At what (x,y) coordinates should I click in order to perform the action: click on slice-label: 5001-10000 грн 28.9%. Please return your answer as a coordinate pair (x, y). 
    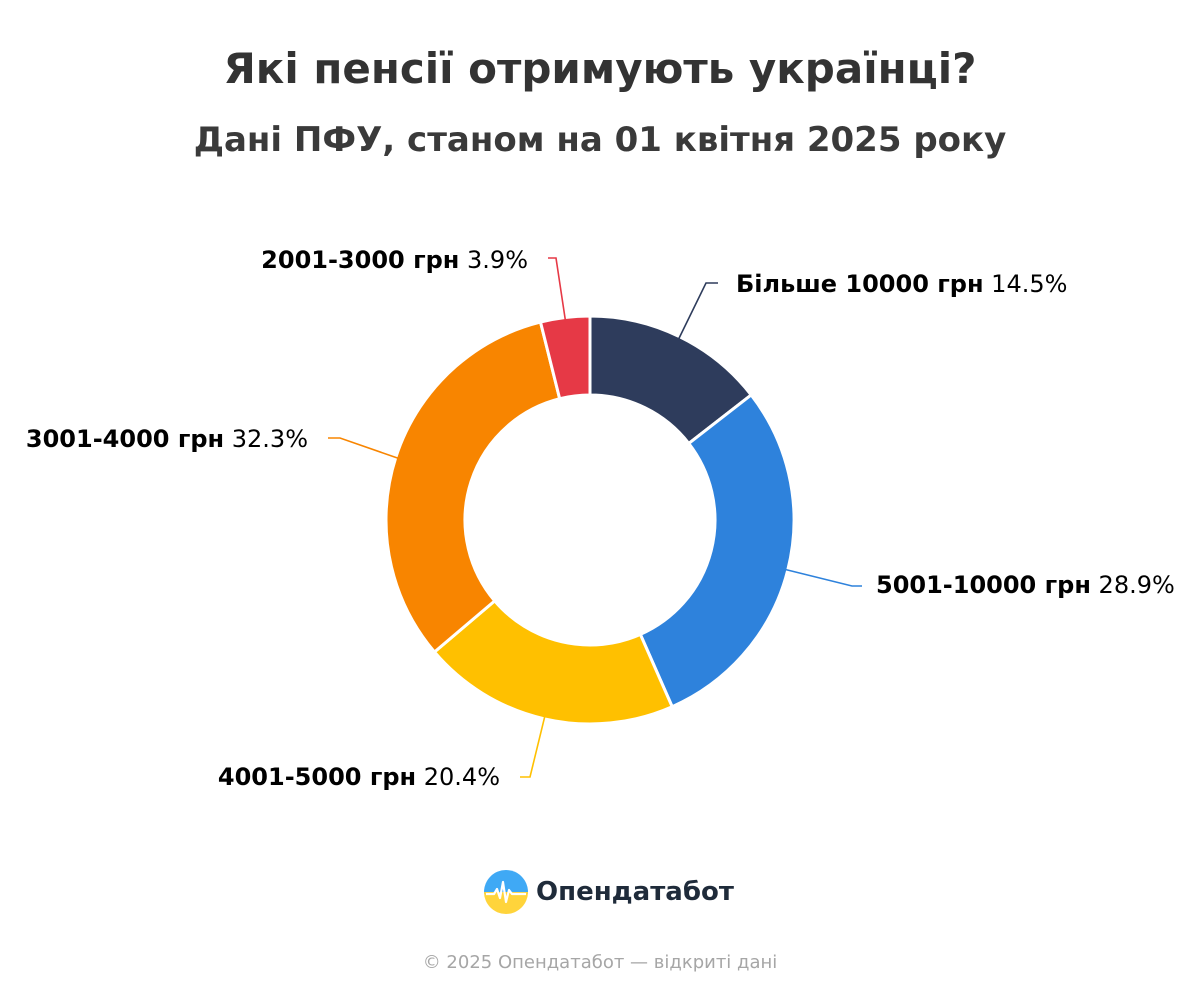
    Looking at the image, I should click on (1025, 585).